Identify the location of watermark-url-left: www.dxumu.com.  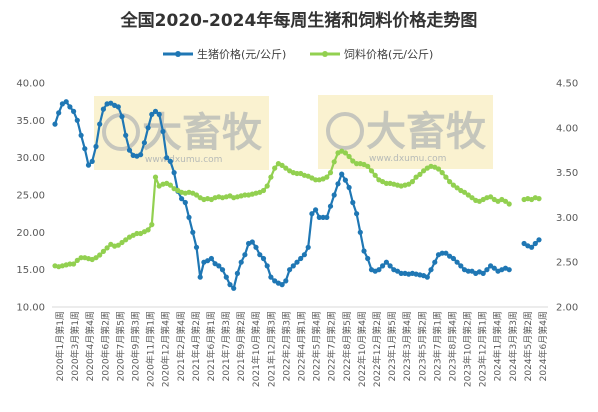
(183, 160).